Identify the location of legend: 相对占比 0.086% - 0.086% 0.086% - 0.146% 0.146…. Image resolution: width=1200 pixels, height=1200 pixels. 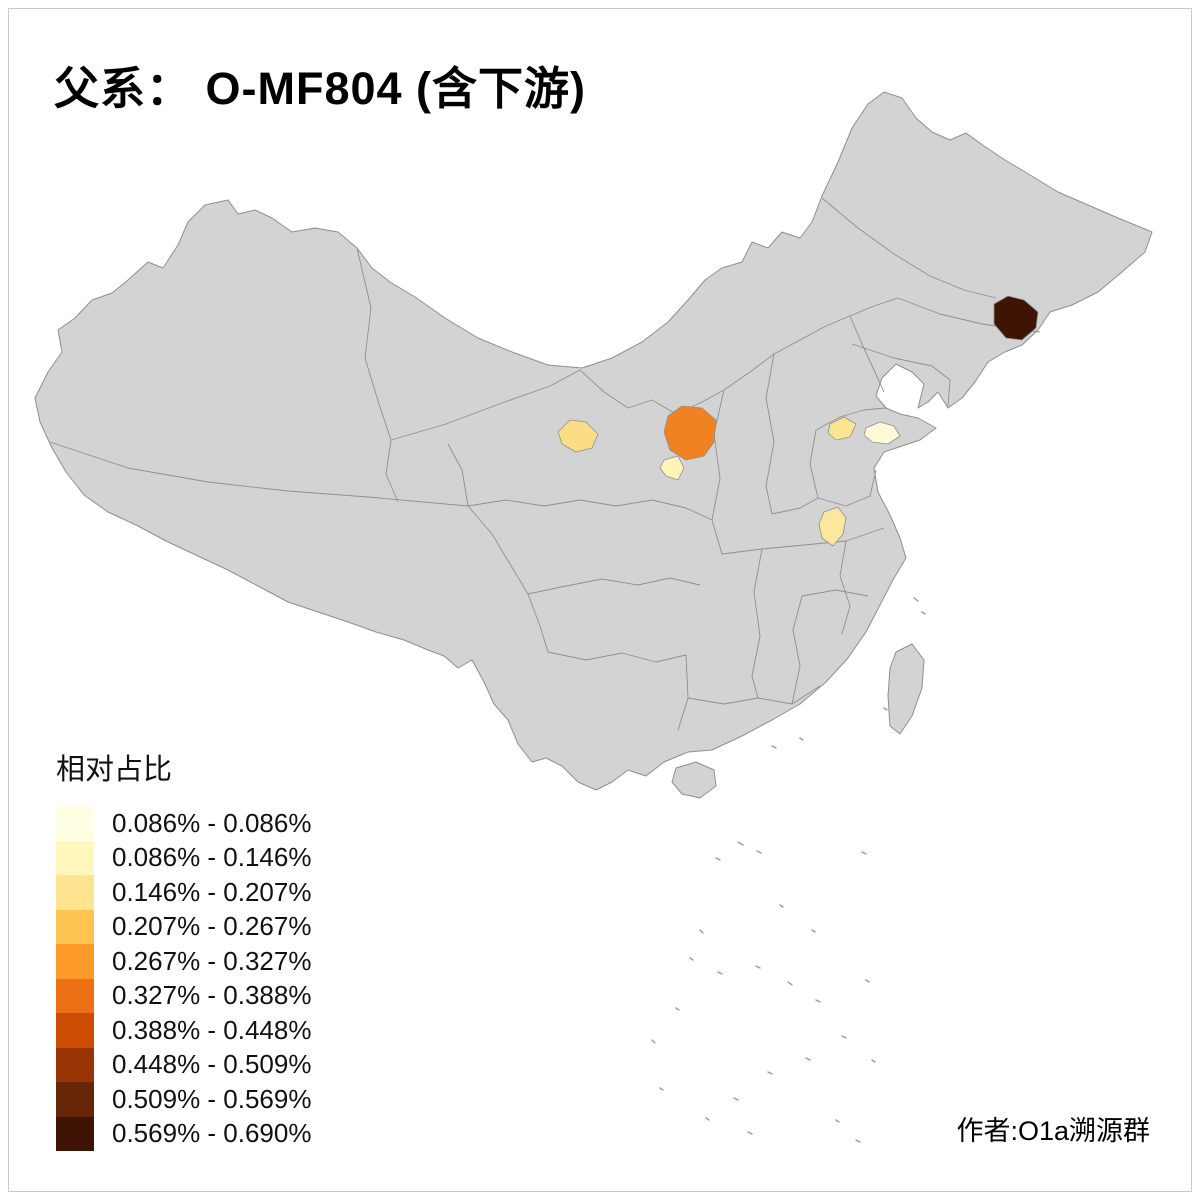
(183, 948).